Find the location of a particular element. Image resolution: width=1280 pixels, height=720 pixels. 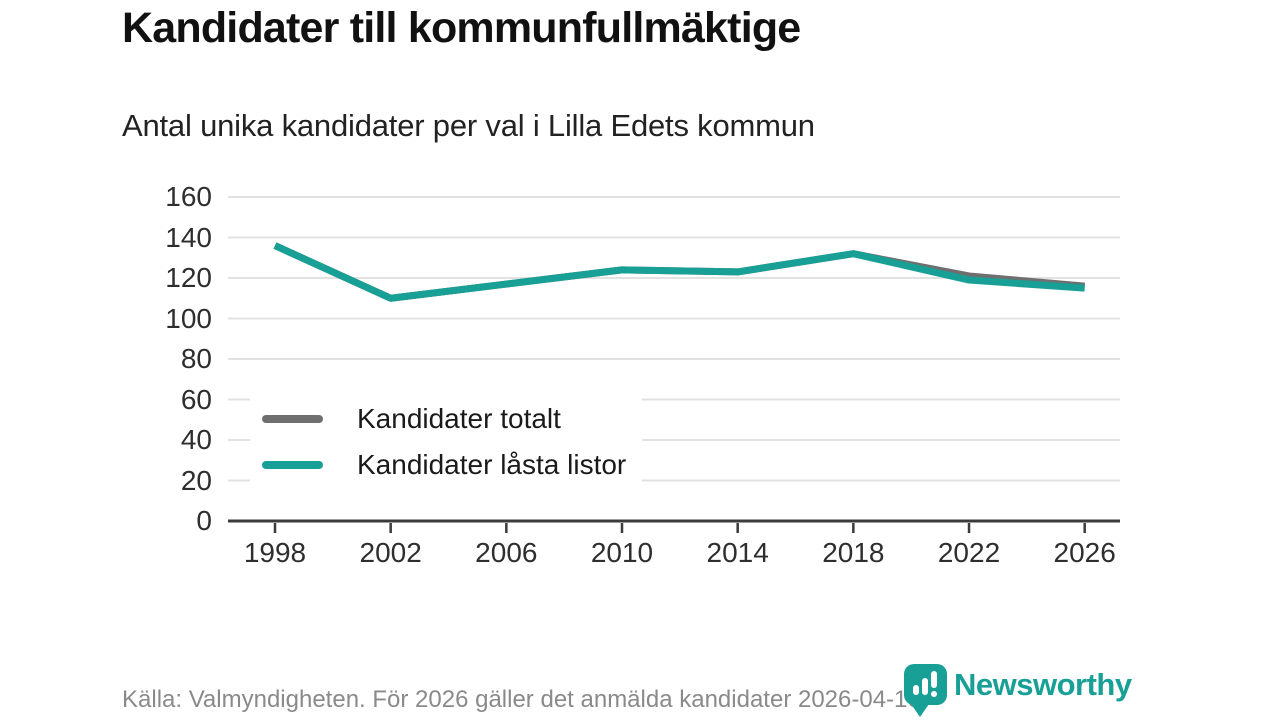

legend-item-lasta-listor: Kandidater låsta listor is located at coordinates (444, 465).